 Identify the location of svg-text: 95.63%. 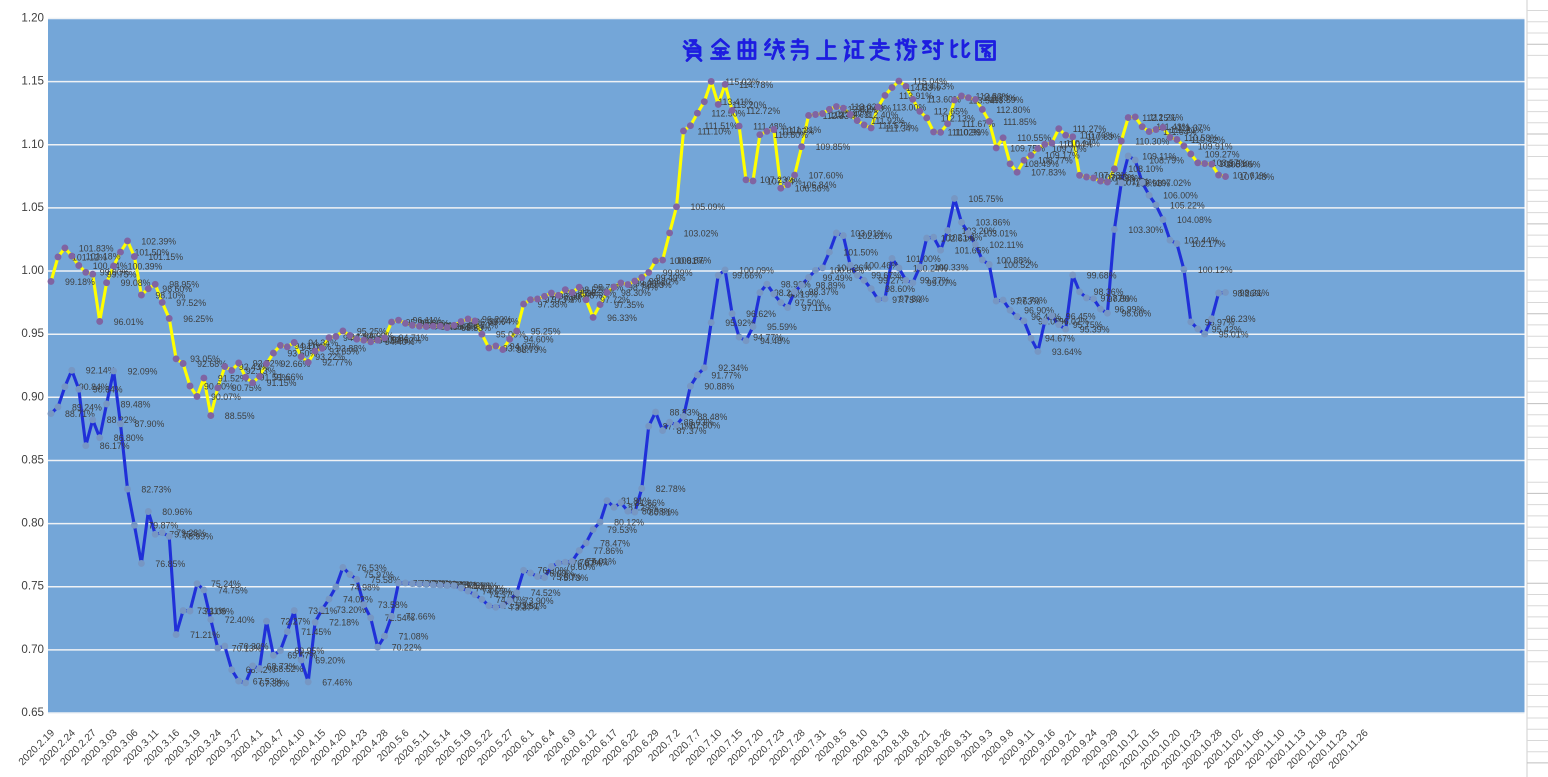
(469, 327).